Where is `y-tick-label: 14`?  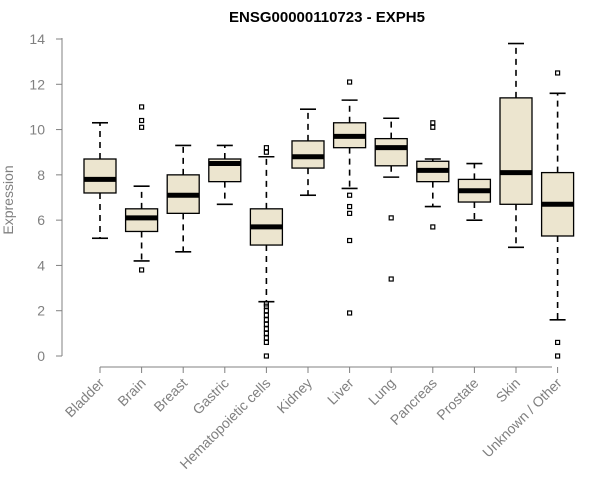
y-tick-label: 14 is located at coordinates (37, 39).